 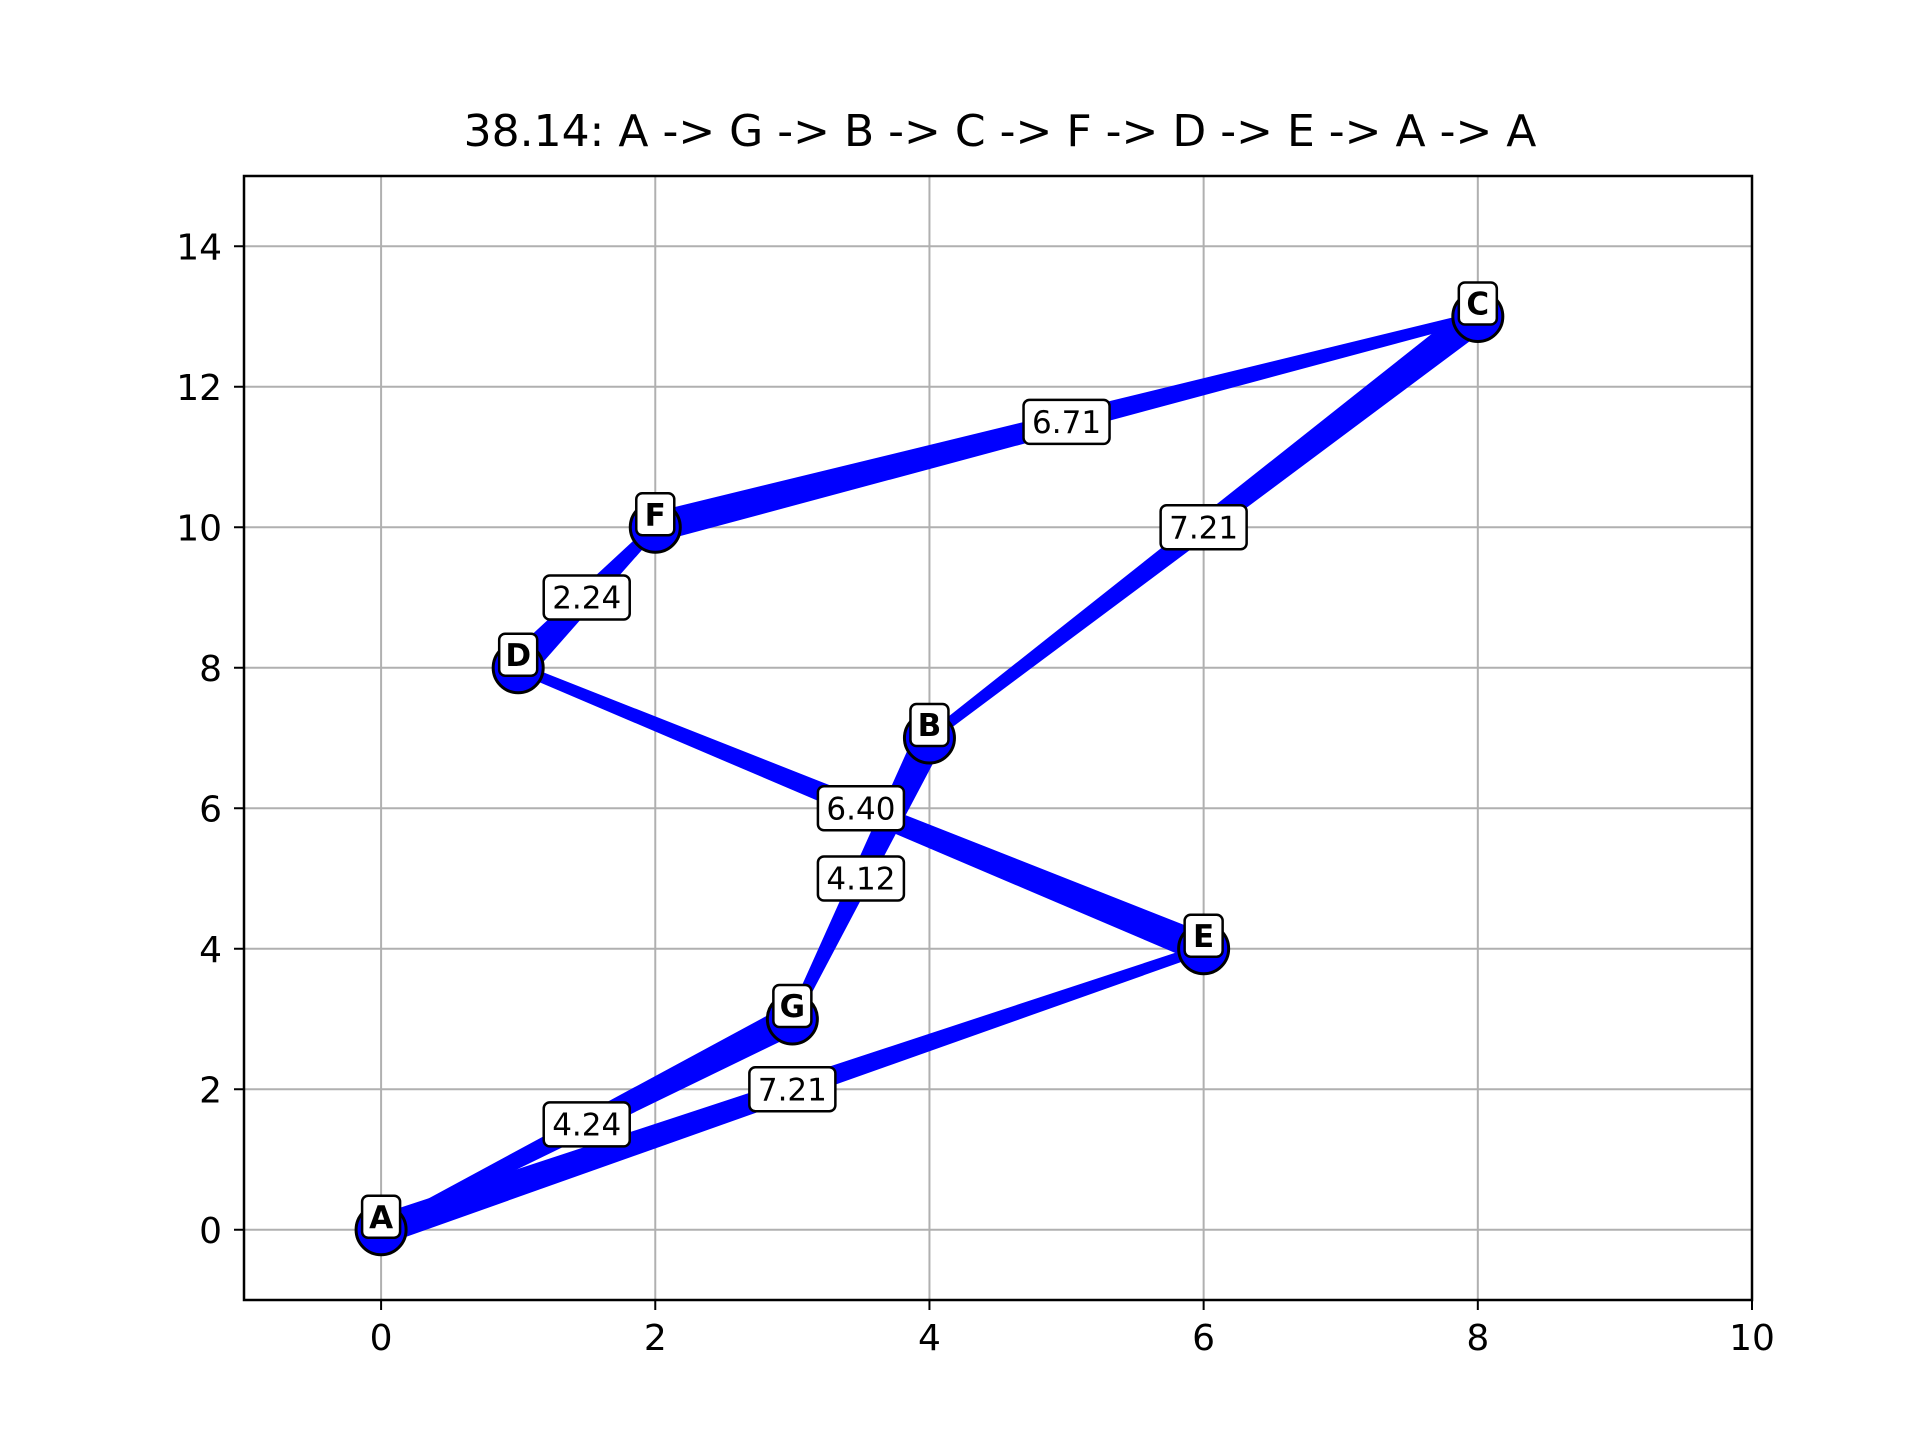 I want to click on edge-label-D-E: 6.40, so click(x=861, y=808).